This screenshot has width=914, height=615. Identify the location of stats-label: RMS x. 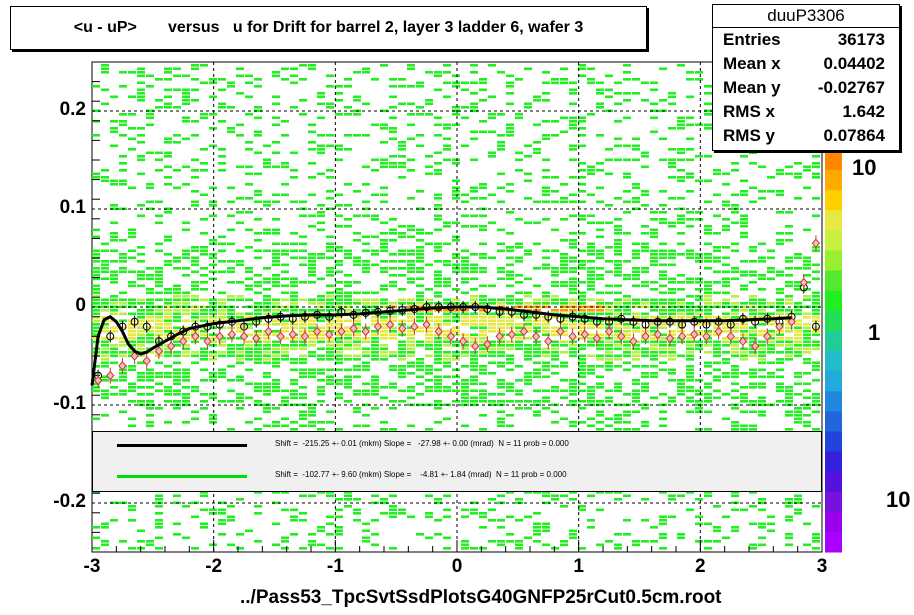
(749, 111).